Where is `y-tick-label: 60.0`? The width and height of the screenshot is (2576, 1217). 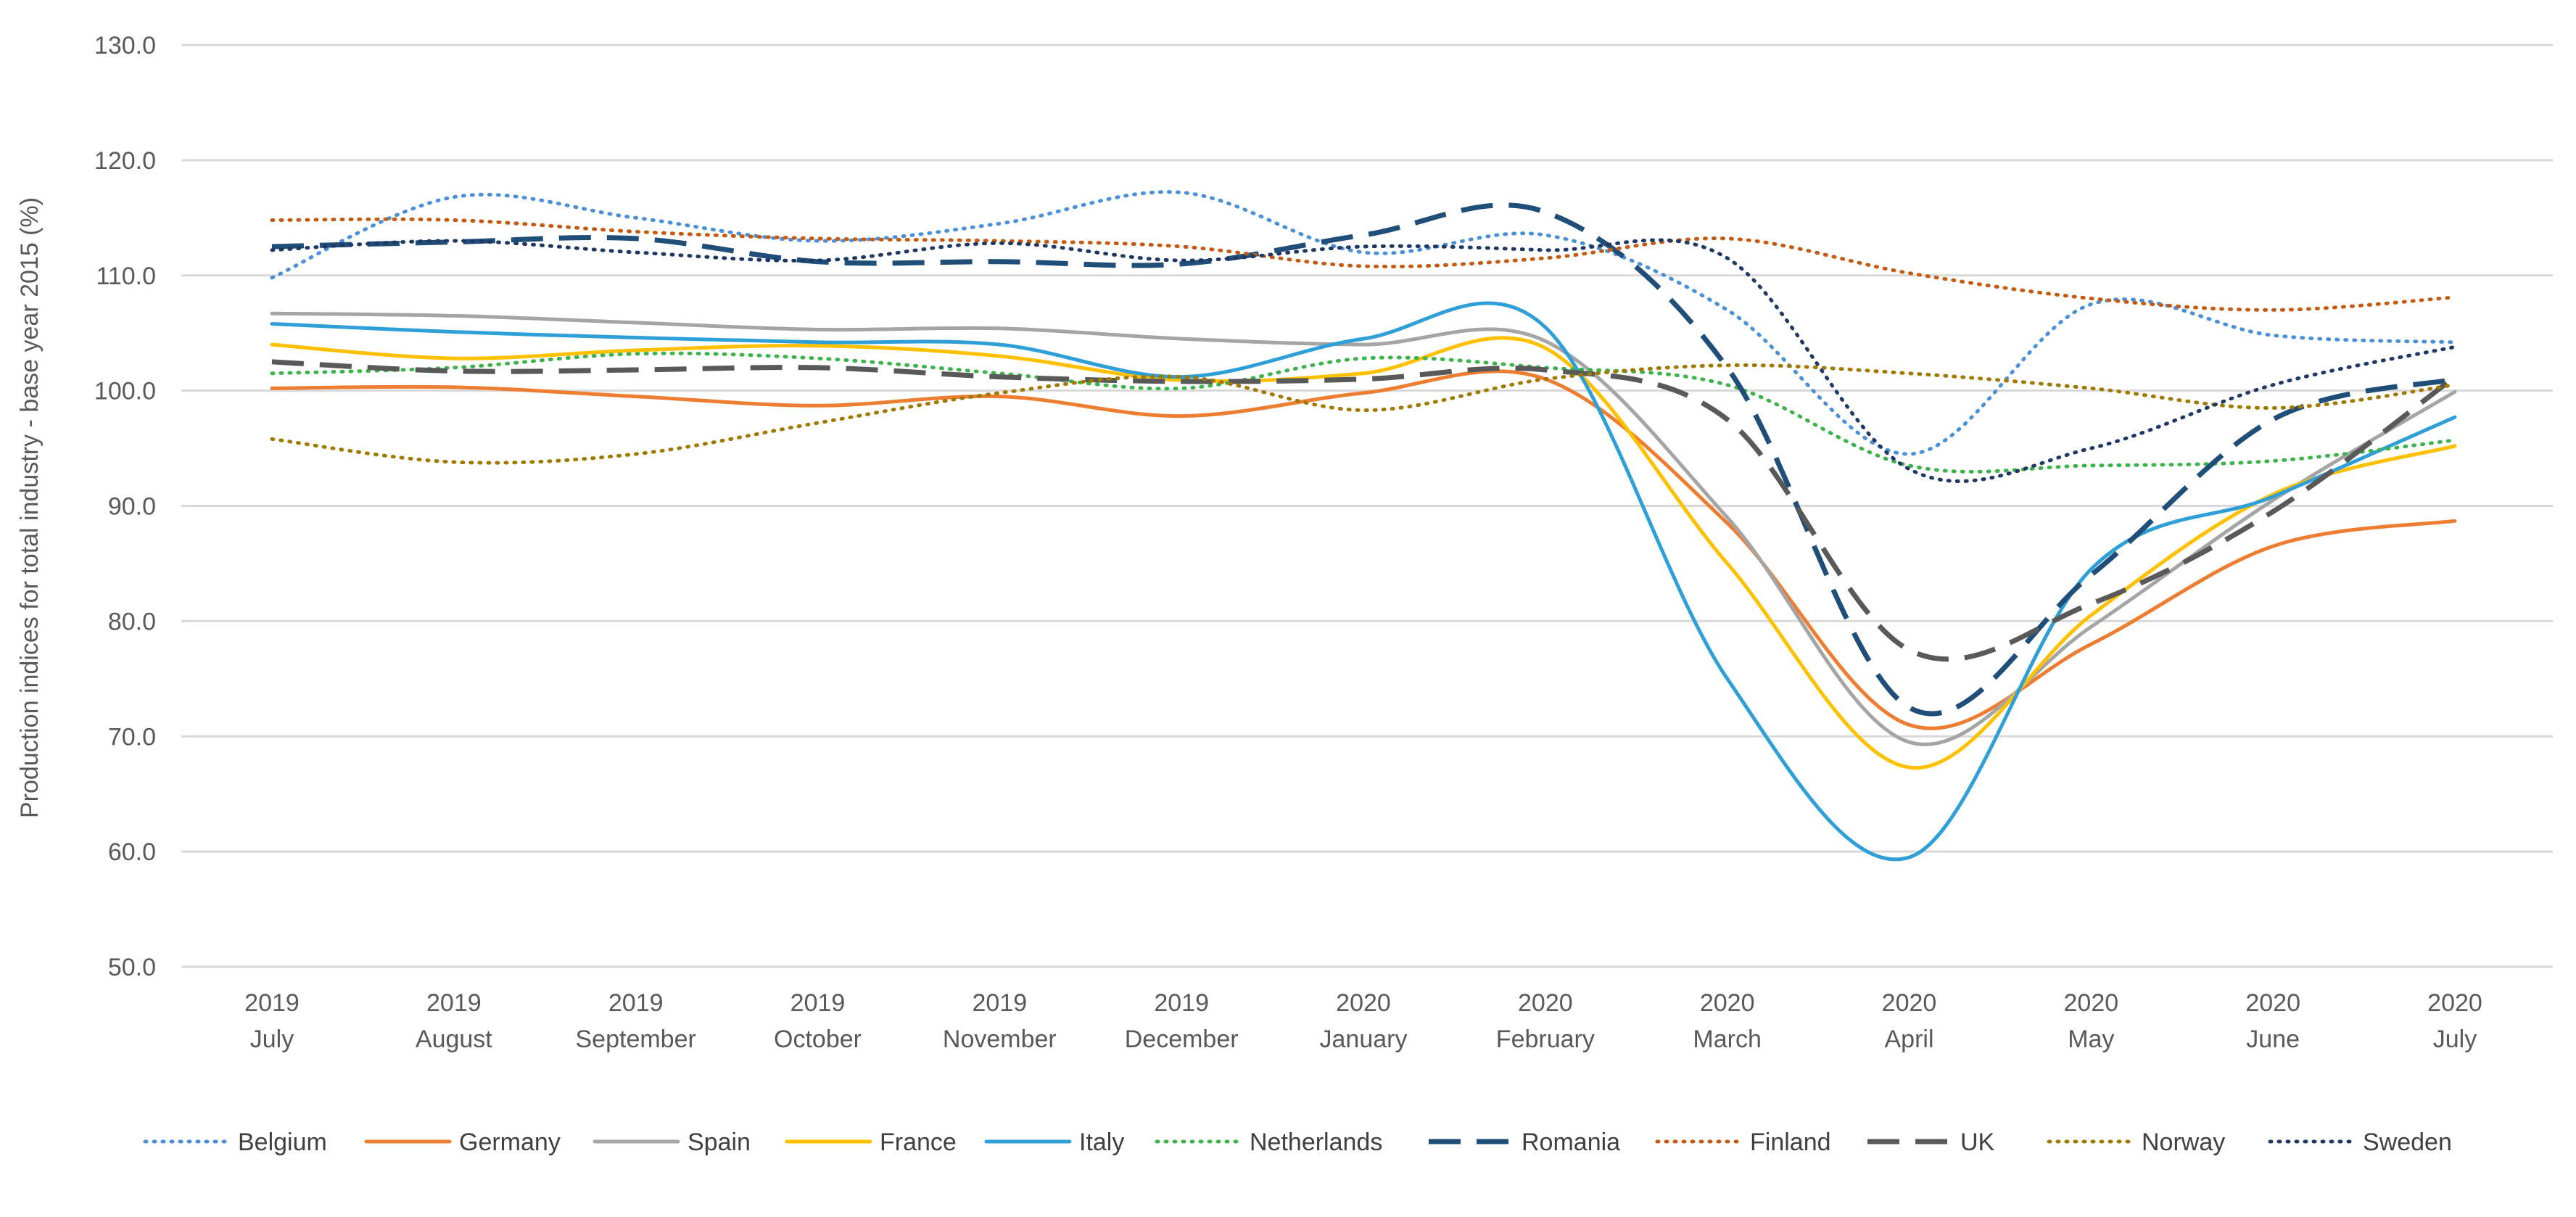
y-tick-label: 60.0 is located at coordinates (132, 852).